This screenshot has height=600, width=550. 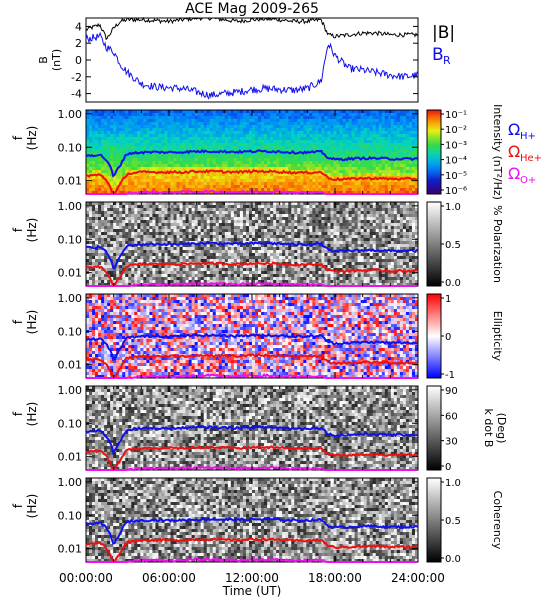 I want to click on intensity-cyclotron-H-plus, so click(x=252, y=163).